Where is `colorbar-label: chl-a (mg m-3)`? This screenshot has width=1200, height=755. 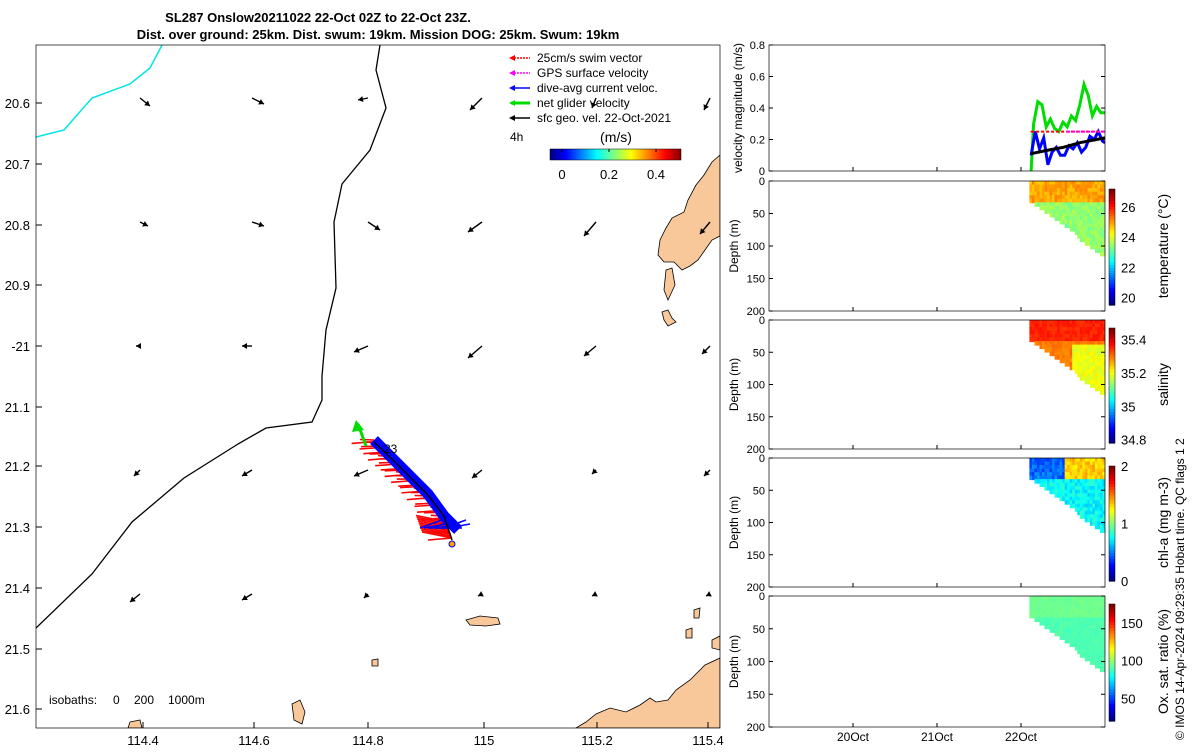 colorbar-label: chl-a (mg m-3) is located at coordinates (1163, 522).